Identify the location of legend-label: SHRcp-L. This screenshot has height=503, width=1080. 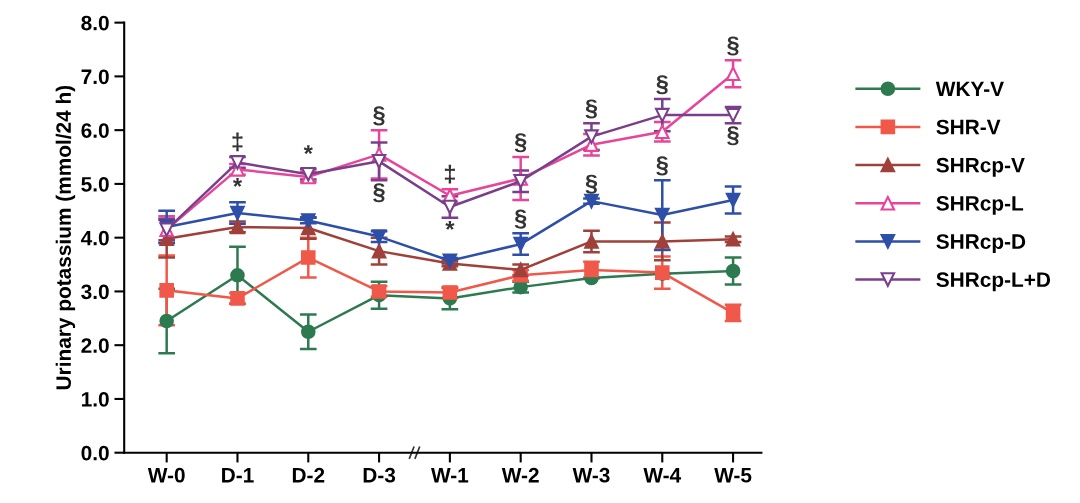
(980, 205).